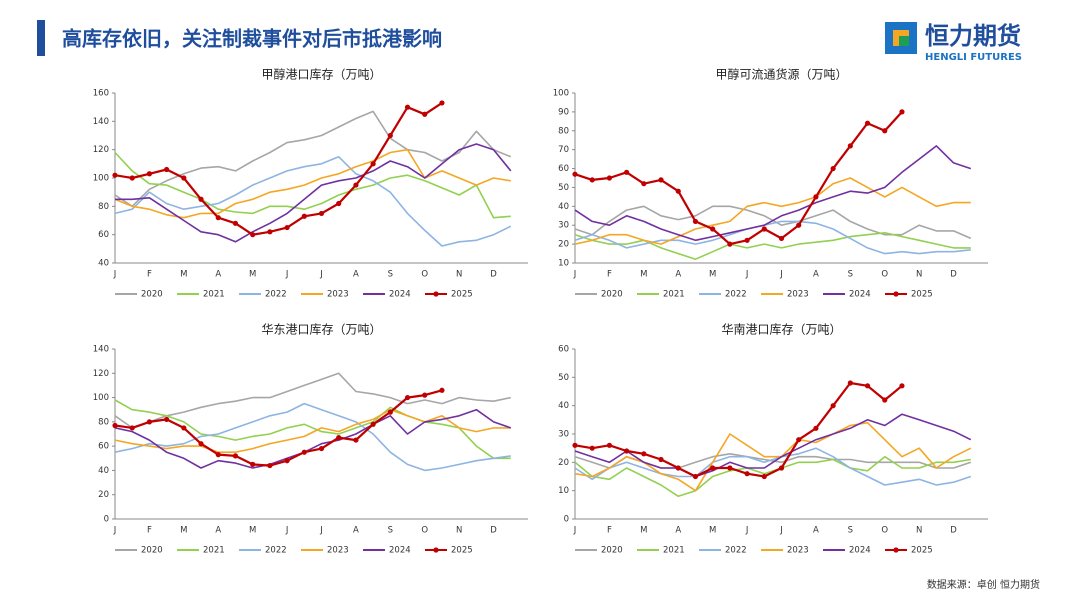 This screenshot has width=1080, height=608. What do you see at coordinates (563, 188) in the screenshot?
I see `y-tick-label: 50` at bounding box center [563, 188].